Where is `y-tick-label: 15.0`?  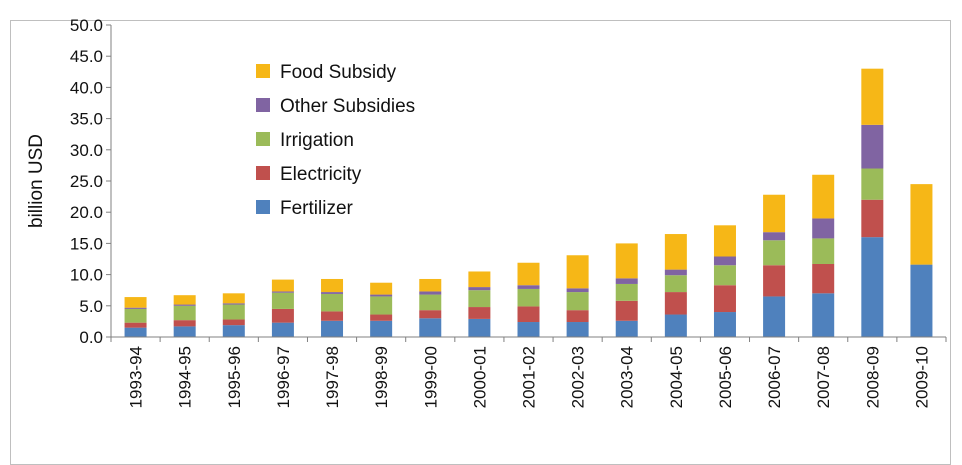
y-tick-label: 15.0 is located at coordinates (86, 243).